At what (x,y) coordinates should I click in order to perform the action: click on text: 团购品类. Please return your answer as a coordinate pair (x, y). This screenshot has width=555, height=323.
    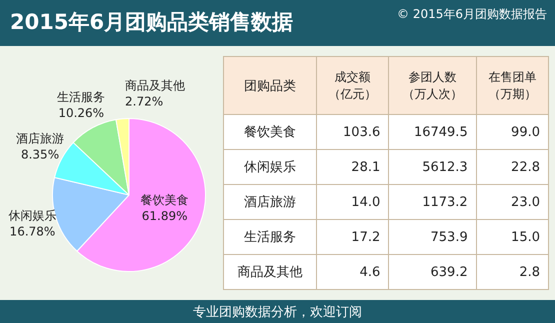
    Looking at the image, I should click on (270, 85).